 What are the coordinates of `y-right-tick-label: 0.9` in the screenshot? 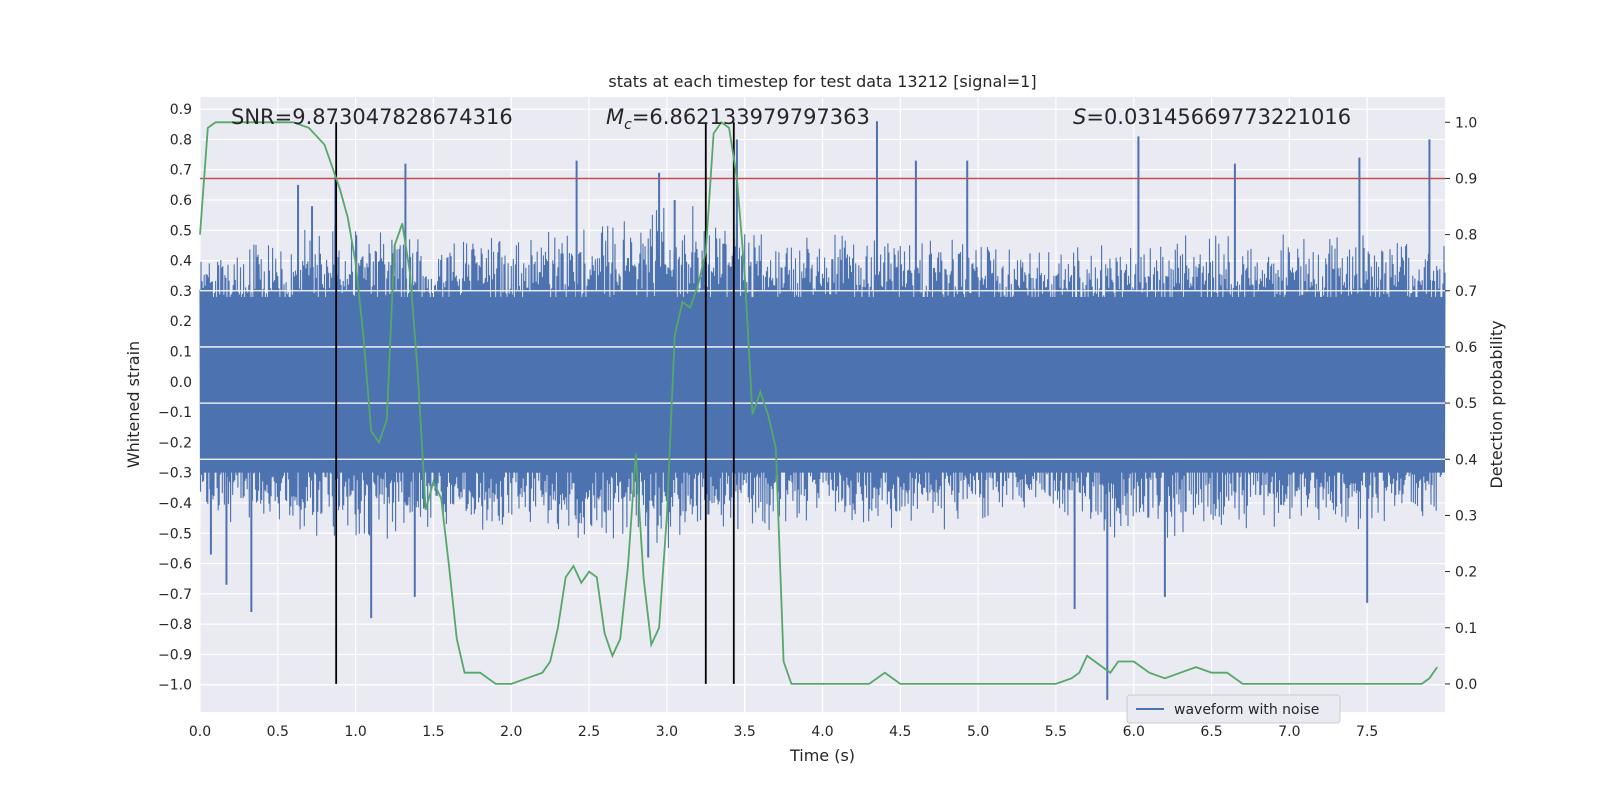 It's located at (1466, 179).